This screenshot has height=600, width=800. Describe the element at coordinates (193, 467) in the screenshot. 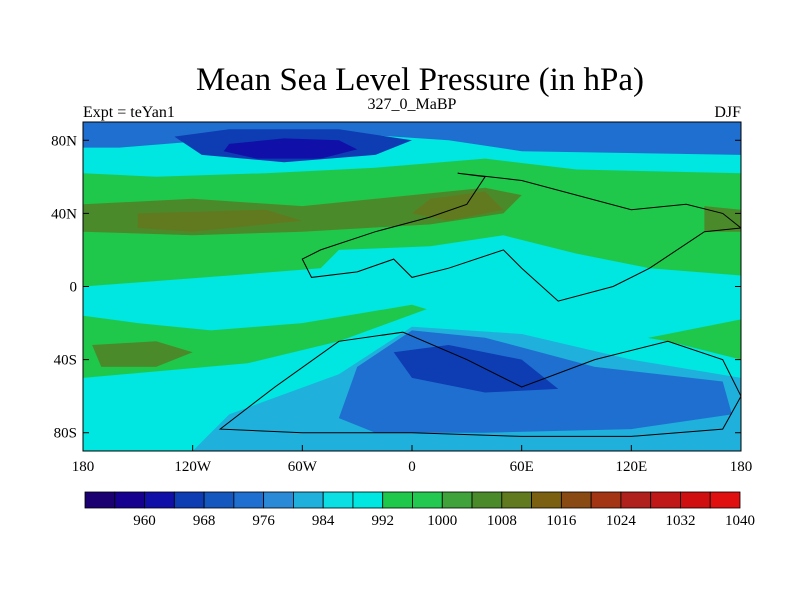

I see `x-tick-label: 120W` at that location.